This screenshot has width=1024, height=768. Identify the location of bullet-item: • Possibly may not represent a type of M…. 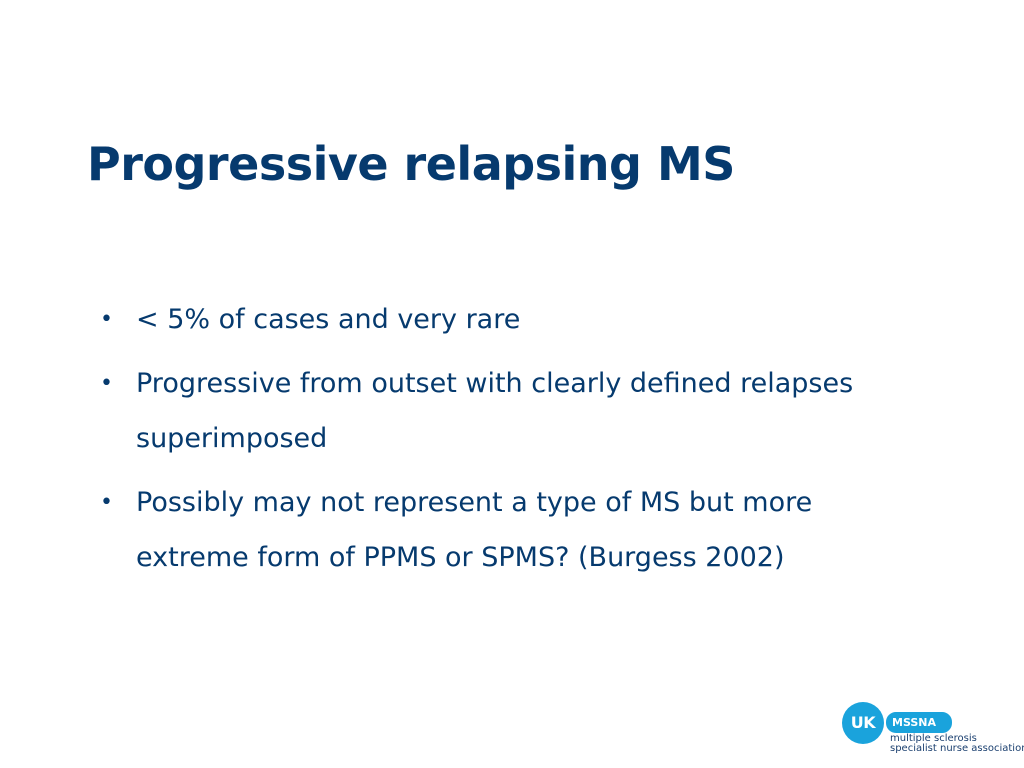
(510, 530).